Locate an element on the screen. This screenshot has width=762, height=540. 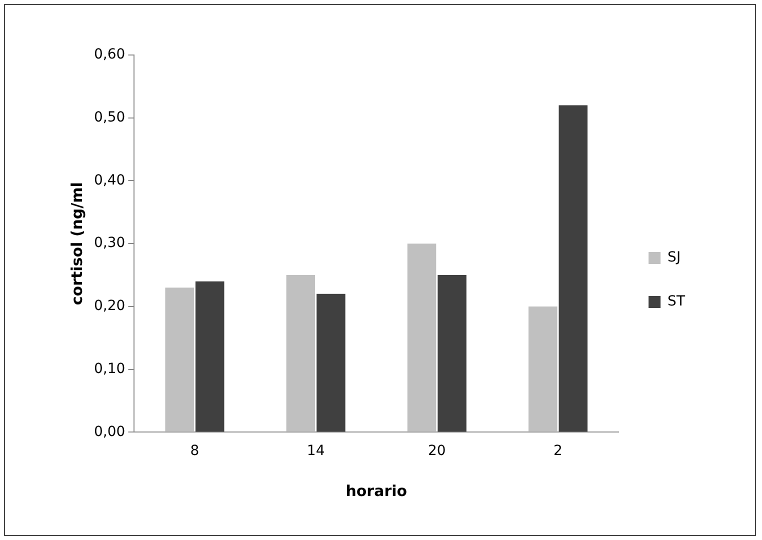
x-tick-label: 8 is located at coordinates (195, 451).